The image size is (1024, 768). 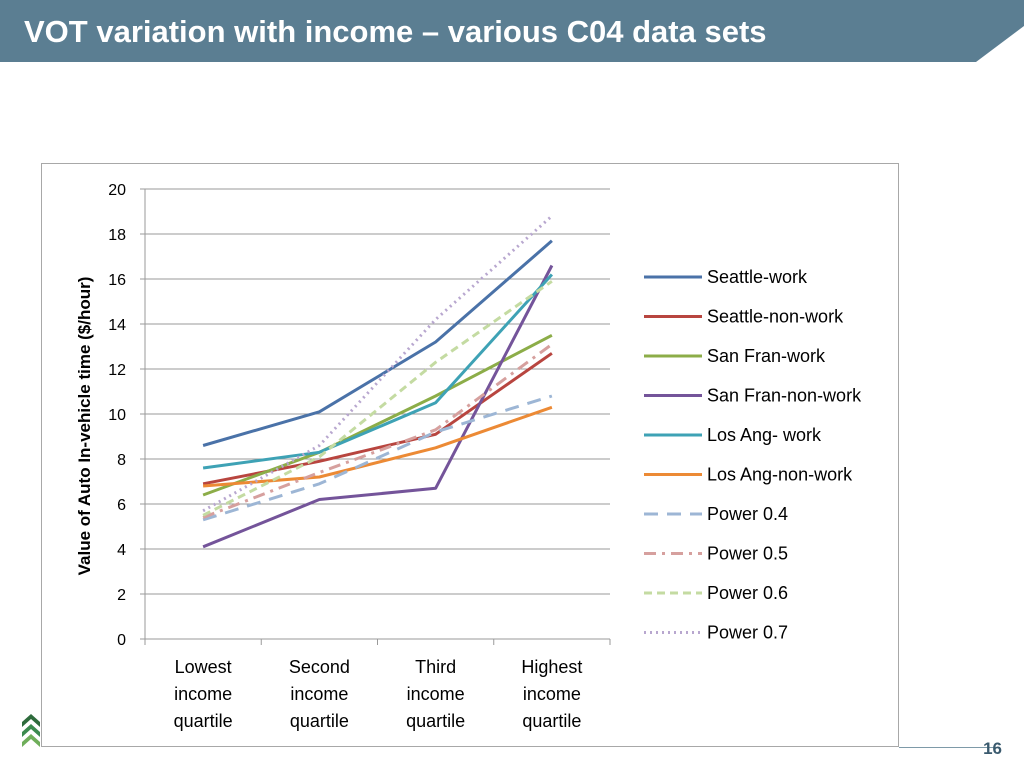 I want to click on company-logo, so click(x=31, y=732).